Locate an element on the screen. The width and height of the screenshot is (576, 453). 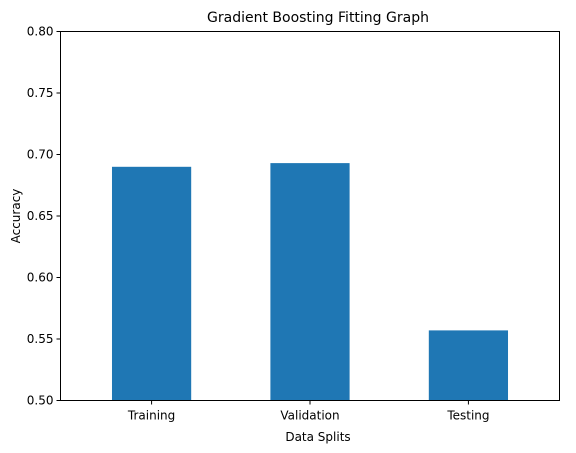
x-tick-label: Testing is located at coordinates (467, 416).